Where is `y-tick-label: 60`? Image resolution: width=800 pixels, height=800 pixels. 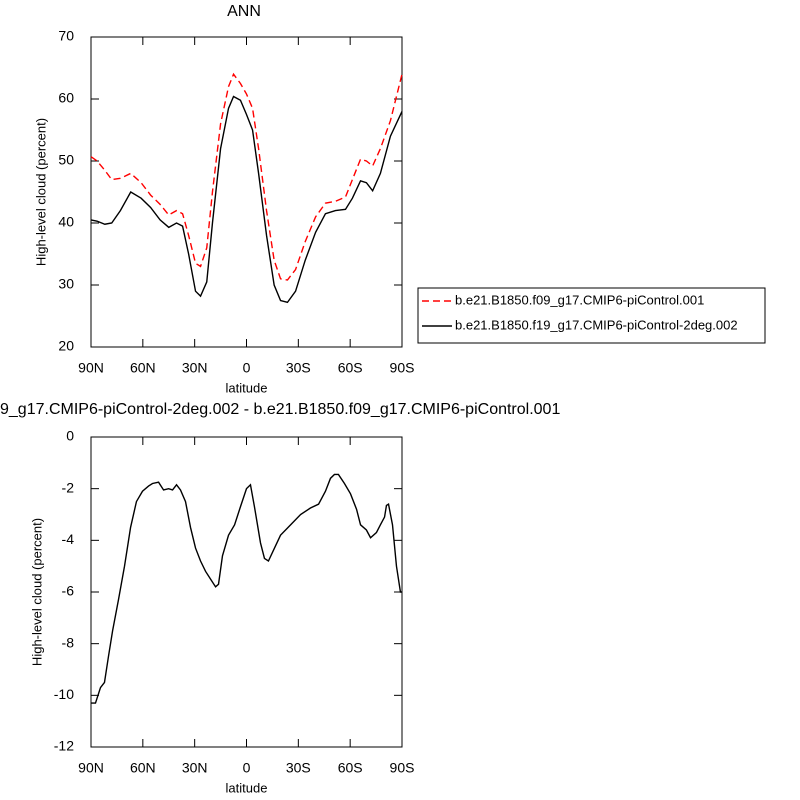
y-tick-label: 60 is located at coordinates (66, 98).